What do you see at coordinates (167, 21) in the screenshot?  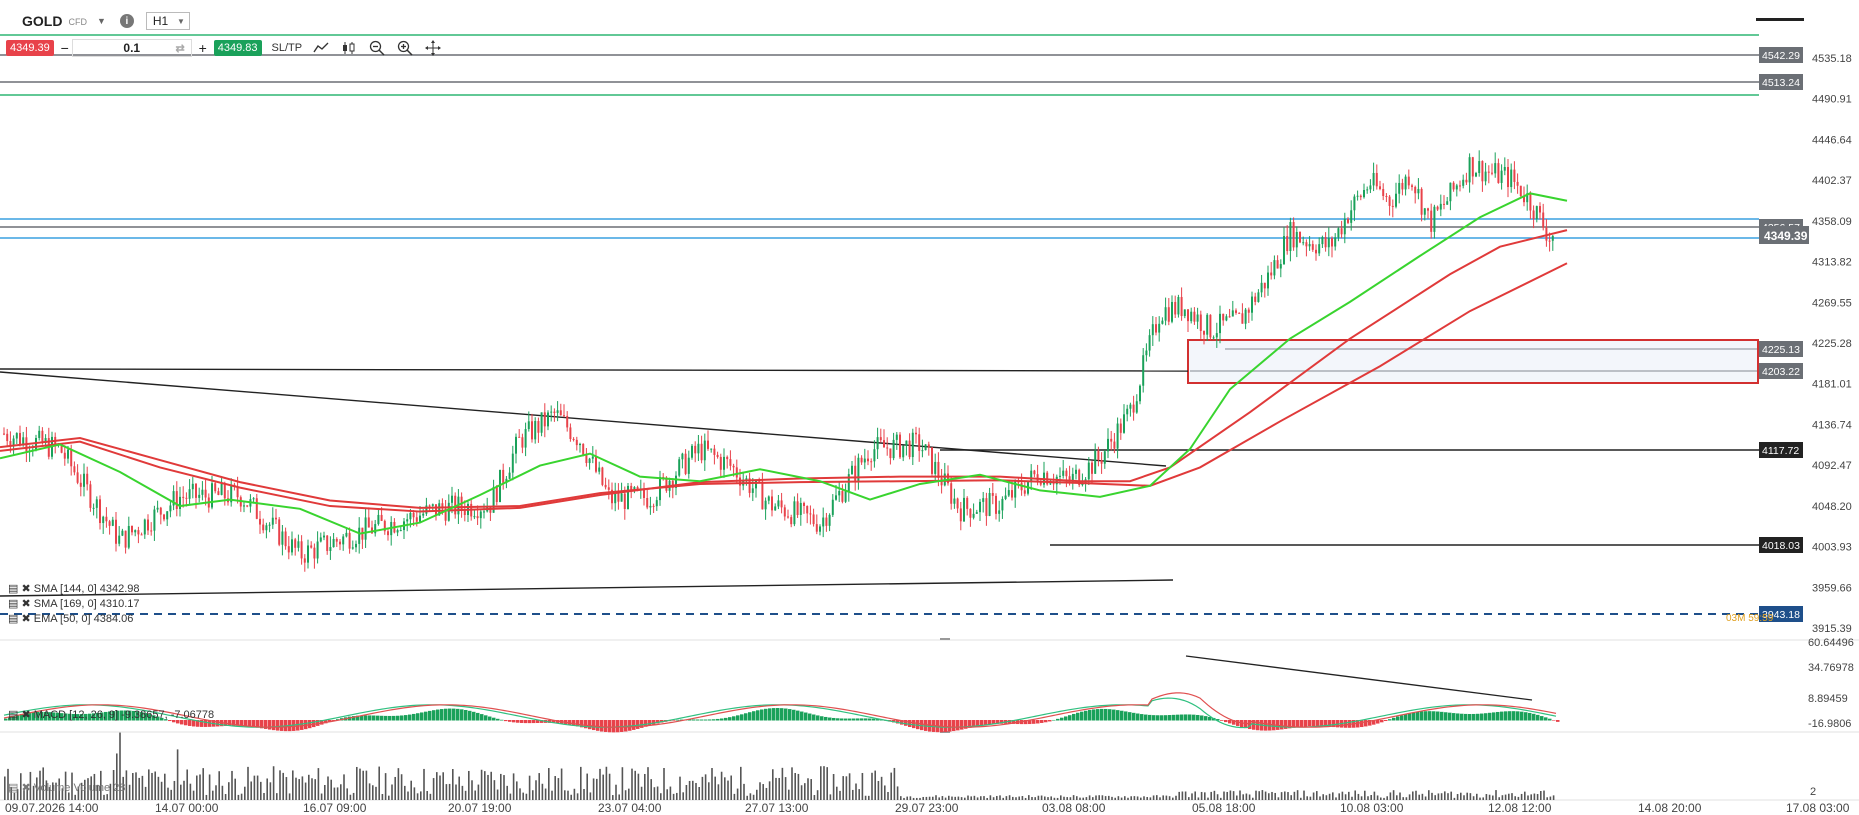 I see `timeframe-select: H1 ▼` at bounding box center [167, 21].